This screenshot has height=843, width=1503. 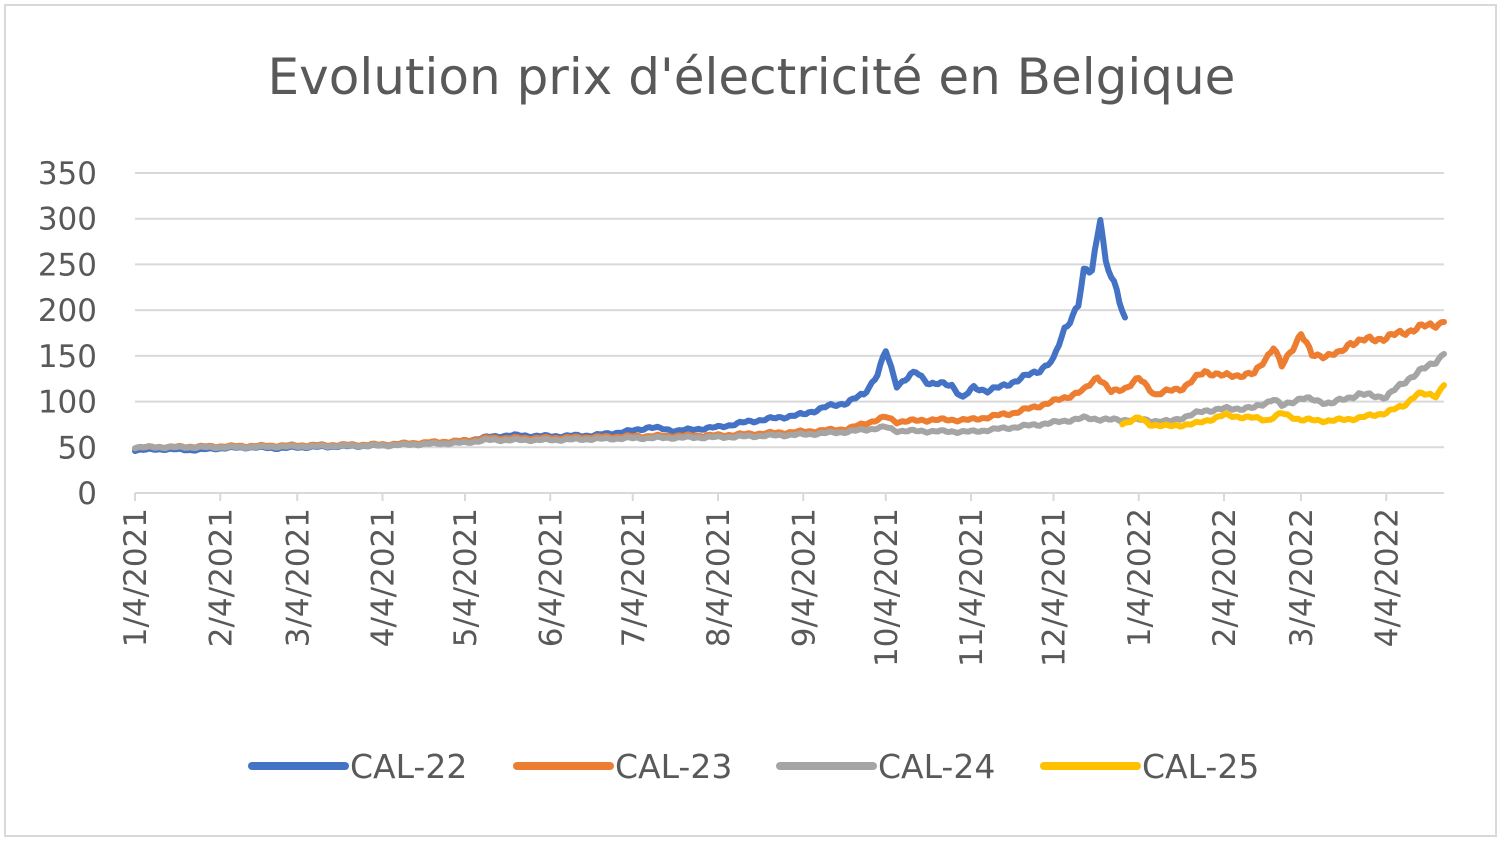 I want to click on legend-item-cal-23: CAL-23, so click(x=622, y=766).